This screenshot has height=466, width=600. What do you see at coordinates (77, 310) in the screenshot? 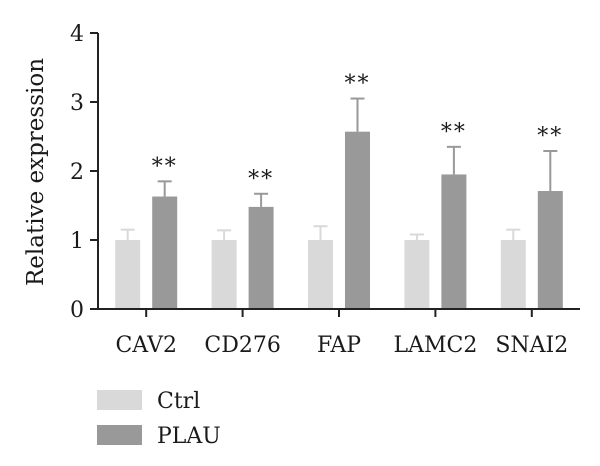
I see `y-tick-label: 0` at bounding box center [77, 310].